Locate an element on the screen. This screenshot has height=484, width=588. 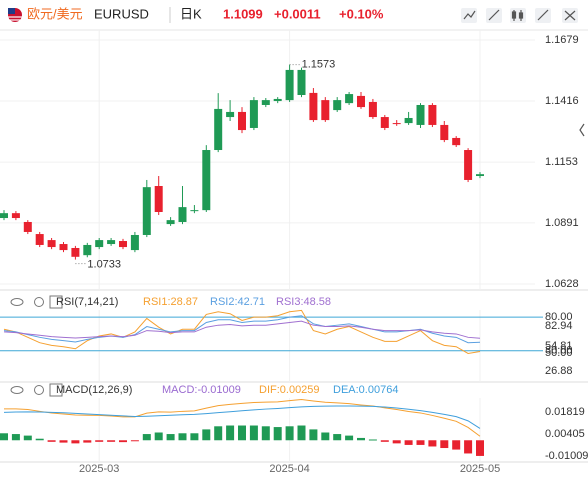
change: +0.0011 is located at coordinates (297, 13).